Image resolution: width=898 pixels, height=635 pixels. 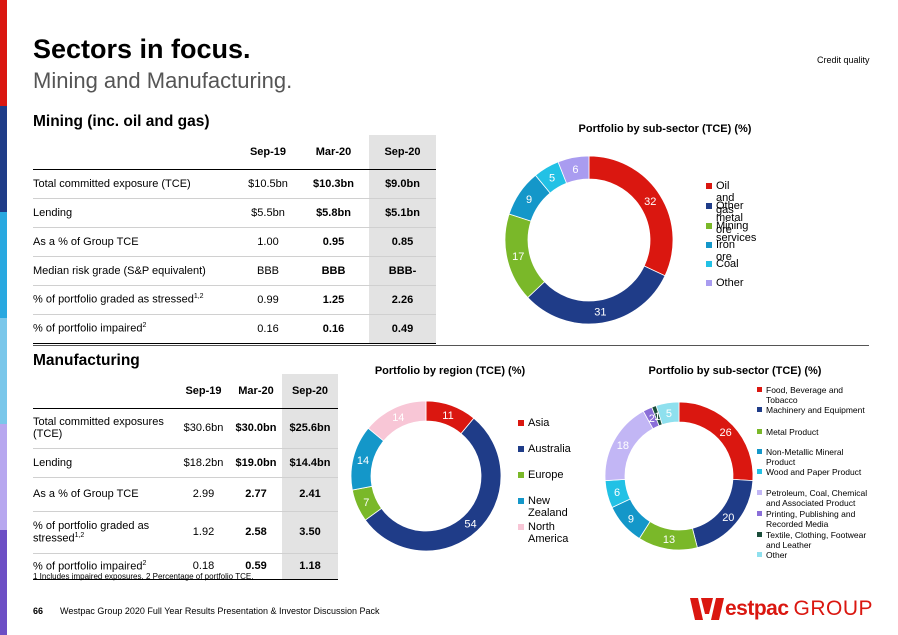 What do you see at coordinates (256, 532) in the screenshot?
I see `table-cell: 2.58` at bounding box center [256, 532].